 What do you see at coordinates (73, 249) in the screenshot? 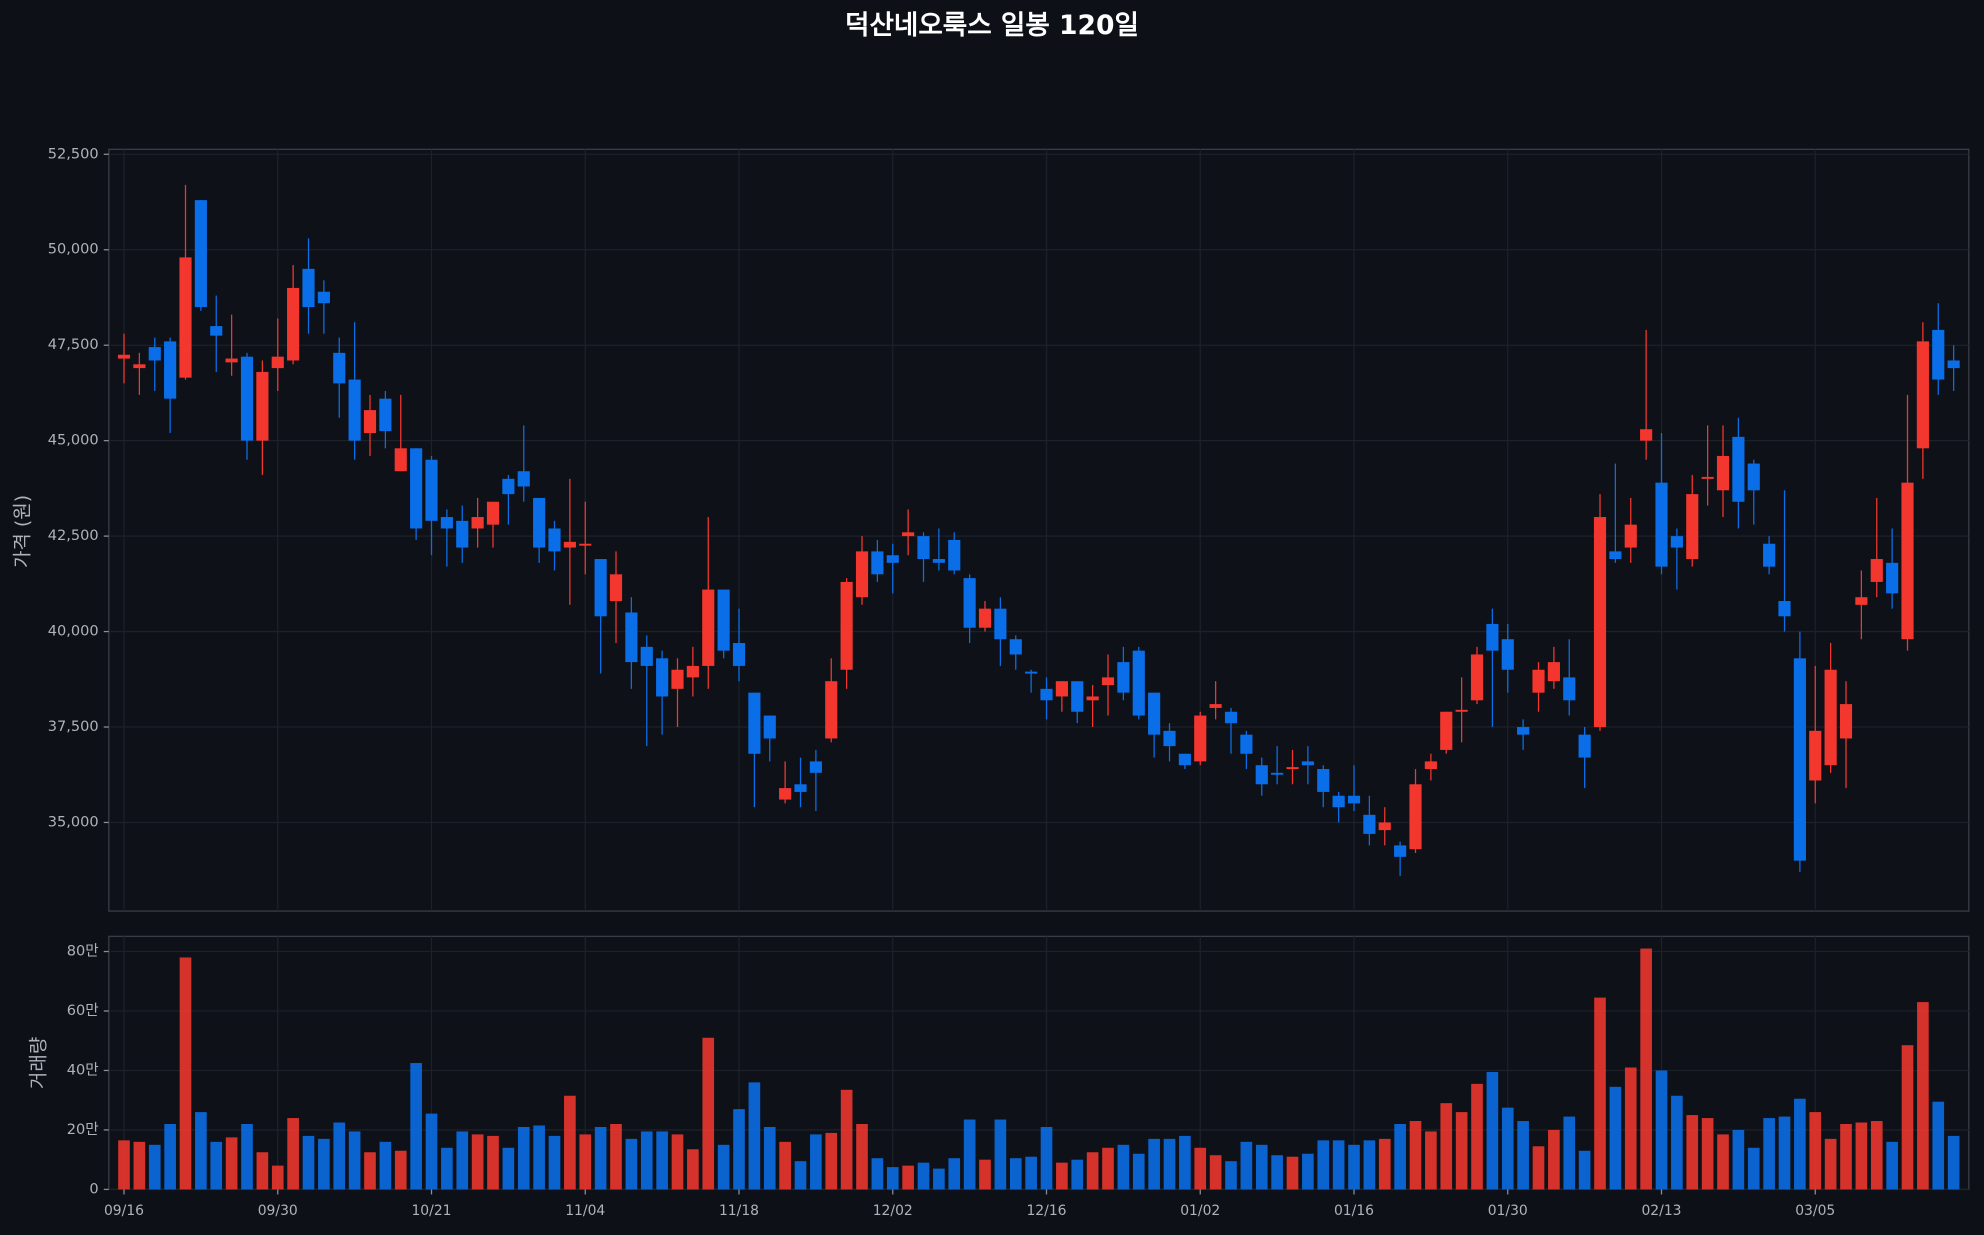
I see `y-tick-label: 50,000` at bounding box center [73, 249].